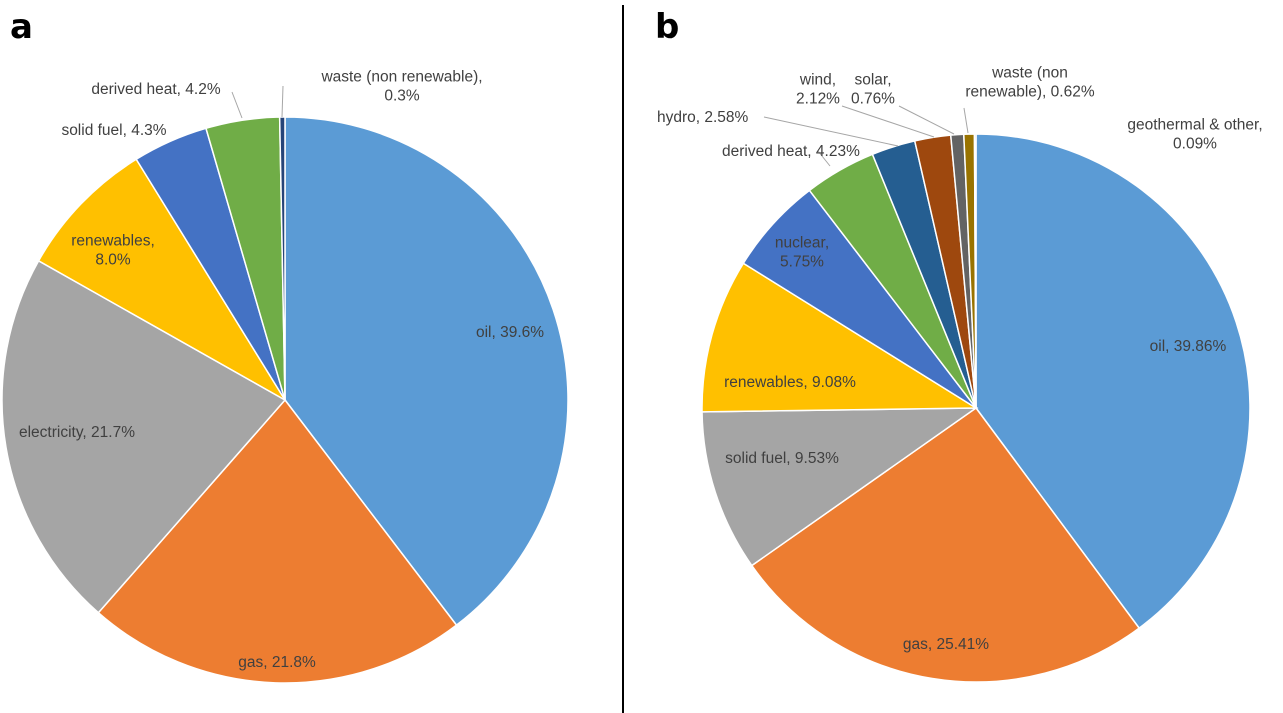  I want to click on data-label-geothermal-other: geothermal & other,, so click(1194, 125).